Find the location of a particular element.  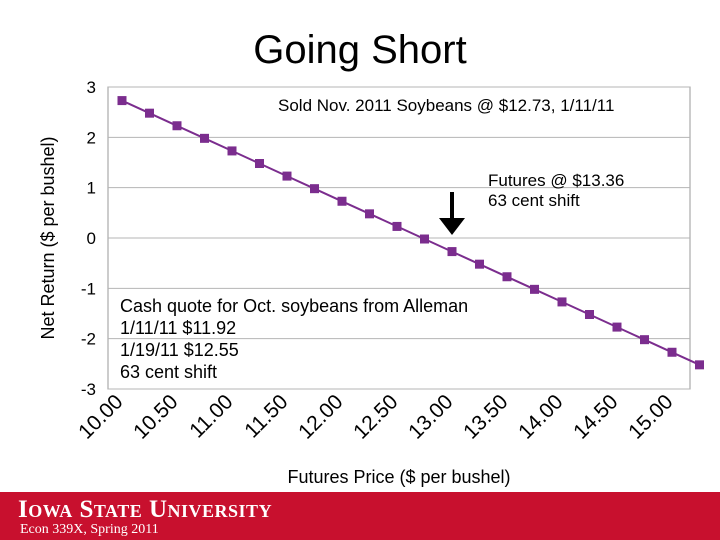

course-label: Econ 339X, Spring 2011 is located at coordinates (89, 529).